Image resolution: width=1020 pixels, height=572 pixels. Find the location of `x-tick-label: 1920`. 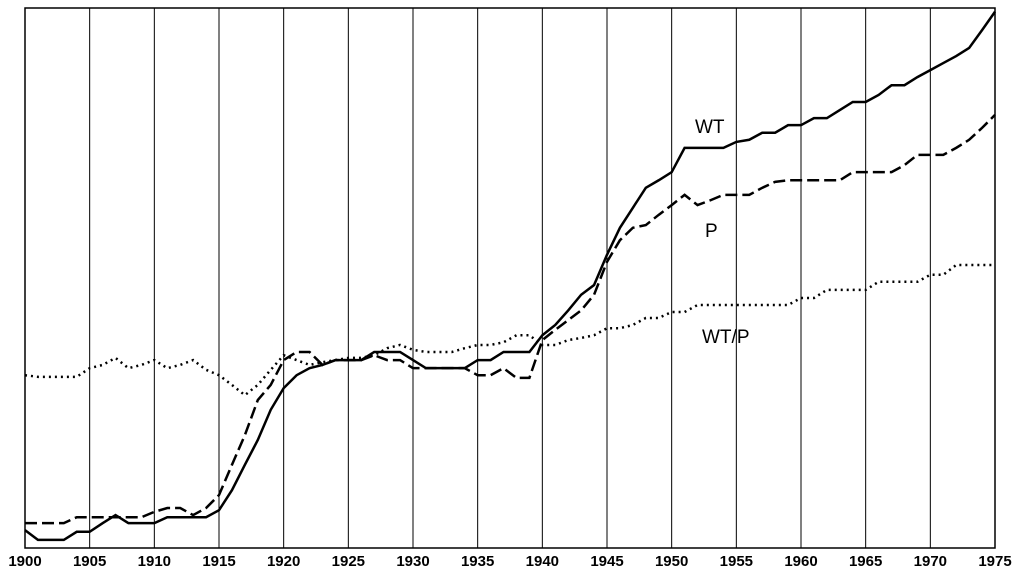

x-tick-label: 1920 is located at coordinates (283, 561).